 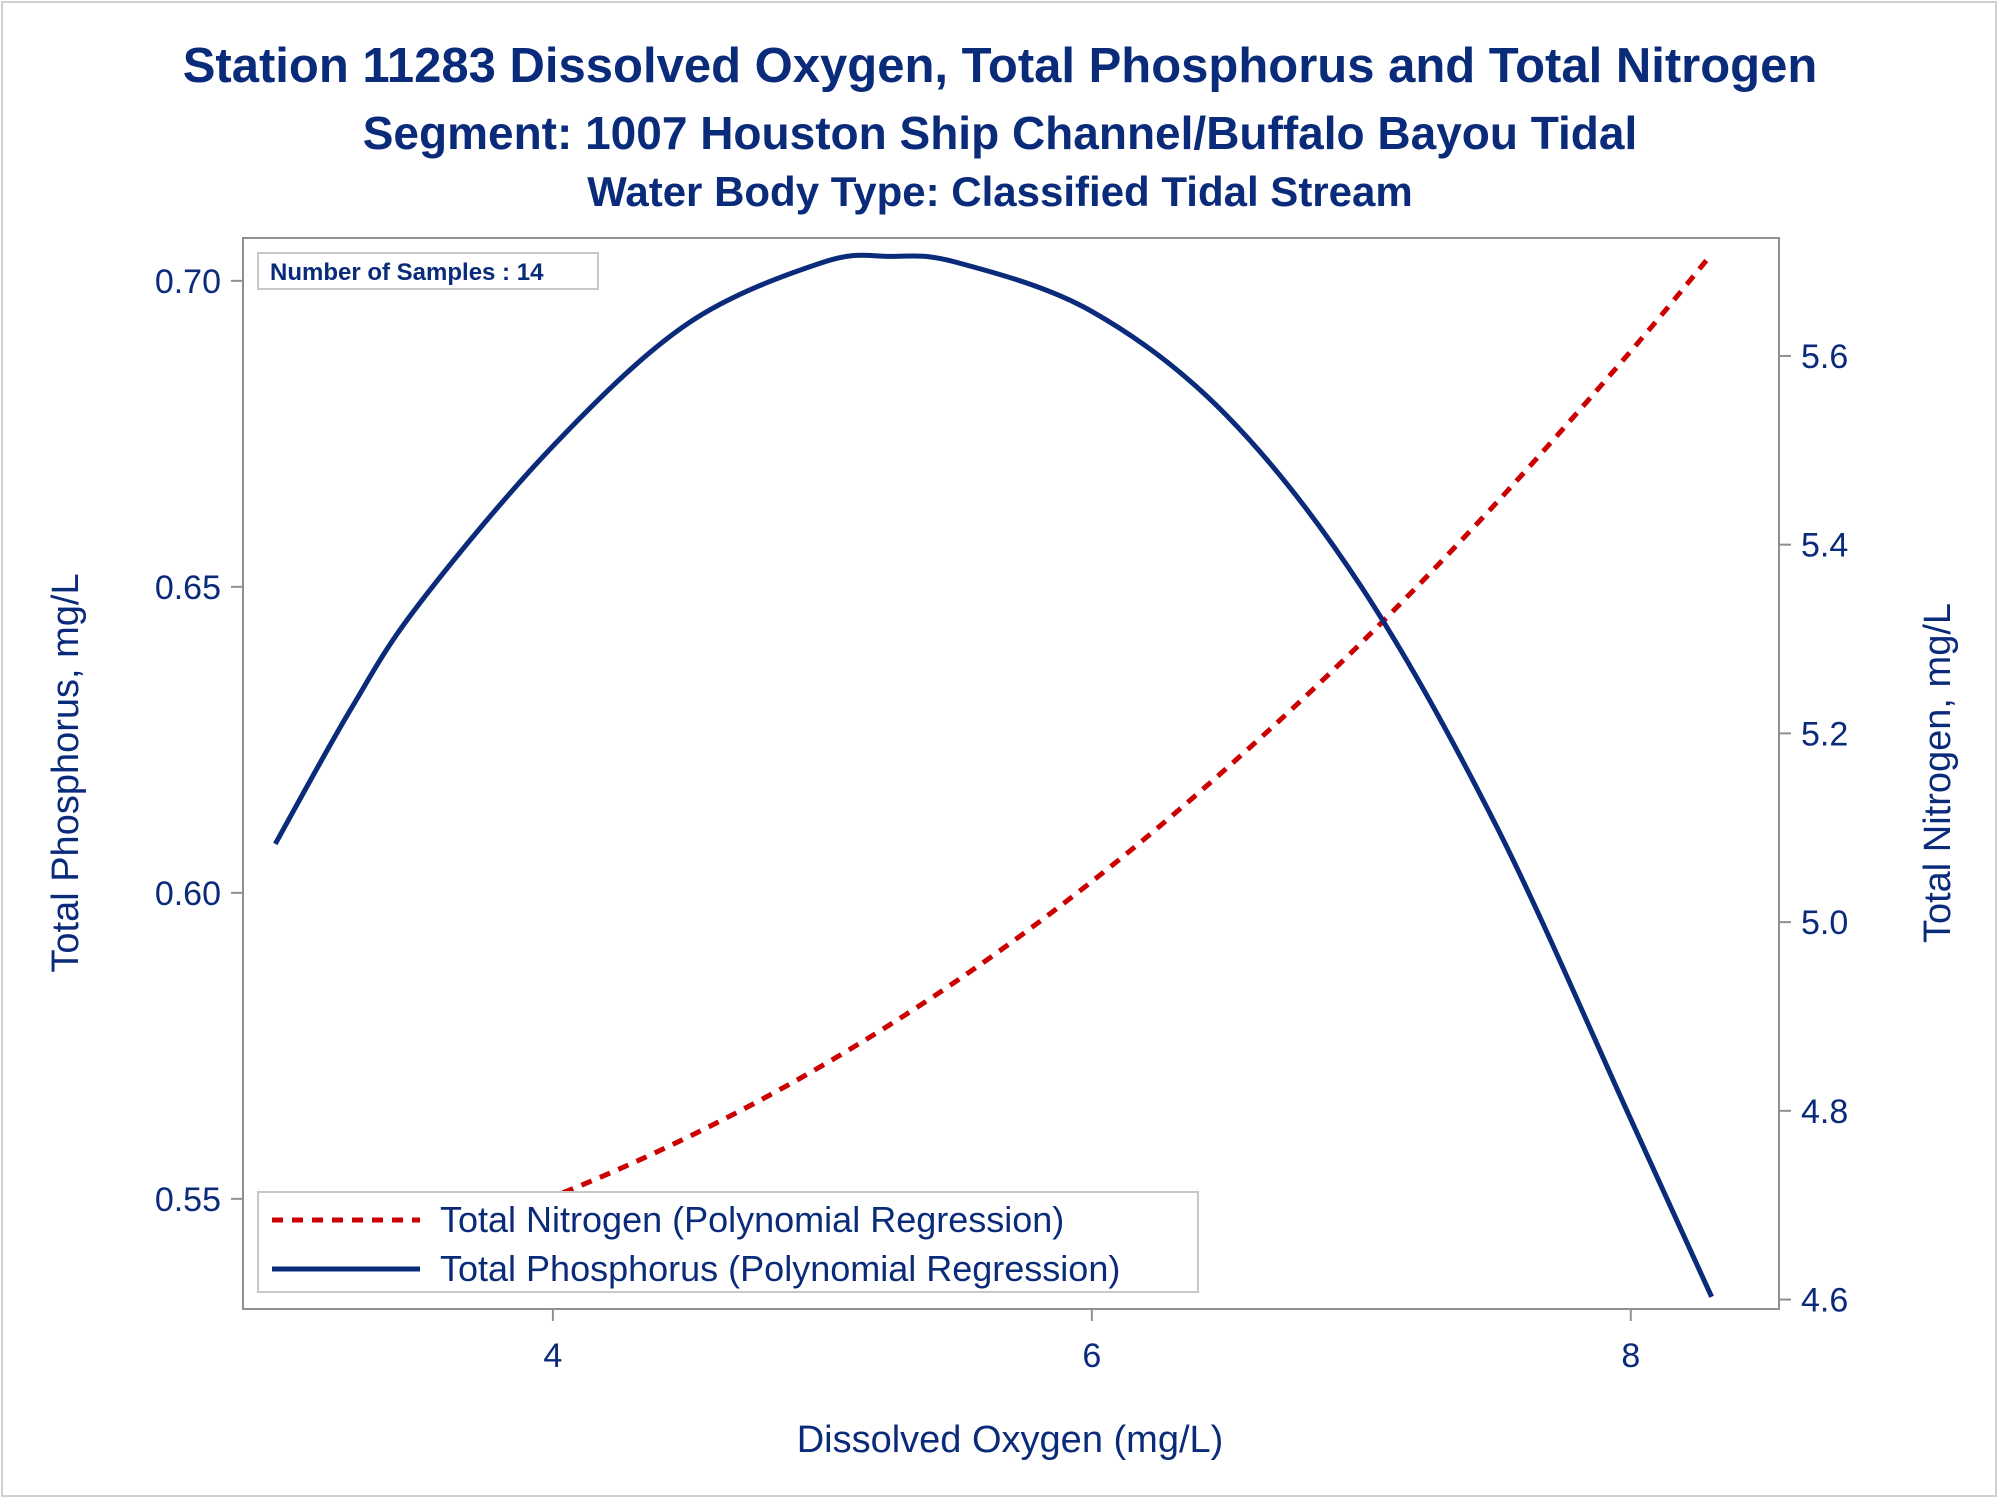 What do you see at coordinates (780, 1268) in the screenshot?
I see `legend-phosphorus-label: Total Phosphorus (Polynomial Regression)` at bounding box center [780, 1268].